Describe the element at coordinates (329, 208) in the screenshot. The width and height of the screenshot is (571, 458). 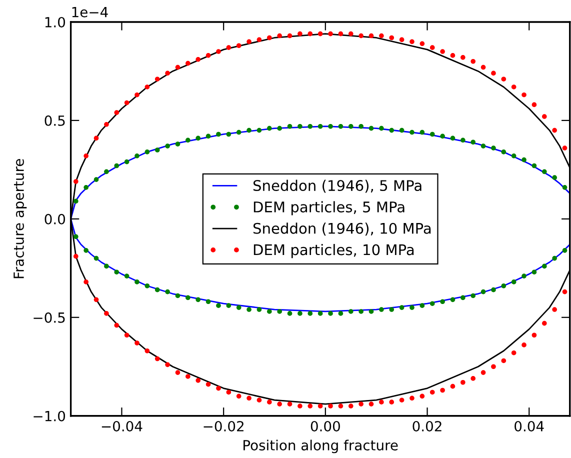
I see `legend-label: DEM particles, 5 MPa` at that location.